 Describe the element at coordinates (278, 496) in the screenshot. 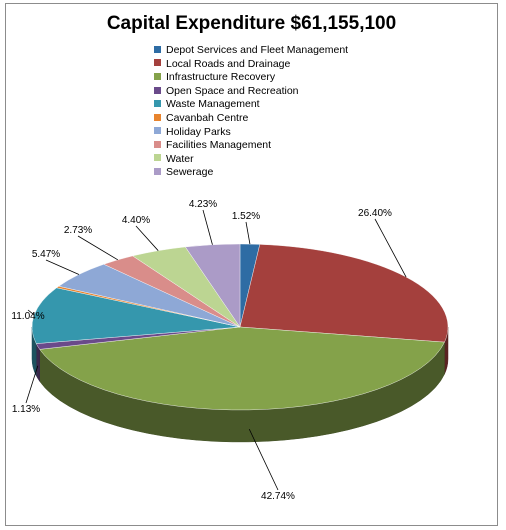

I see `data-label: 42.74%` at that location.